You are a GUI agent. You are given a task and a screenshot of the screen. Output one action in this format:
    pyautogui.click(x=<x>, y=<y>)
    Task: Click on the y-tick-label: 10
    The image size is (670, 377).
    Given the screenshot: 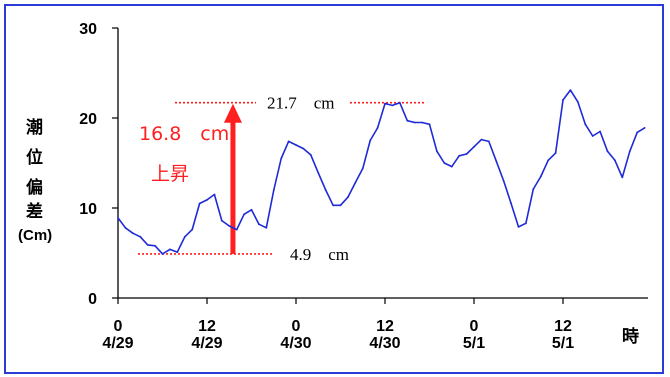 What is the action you would take?
    pyautogui.click(x=88, y=209)
    